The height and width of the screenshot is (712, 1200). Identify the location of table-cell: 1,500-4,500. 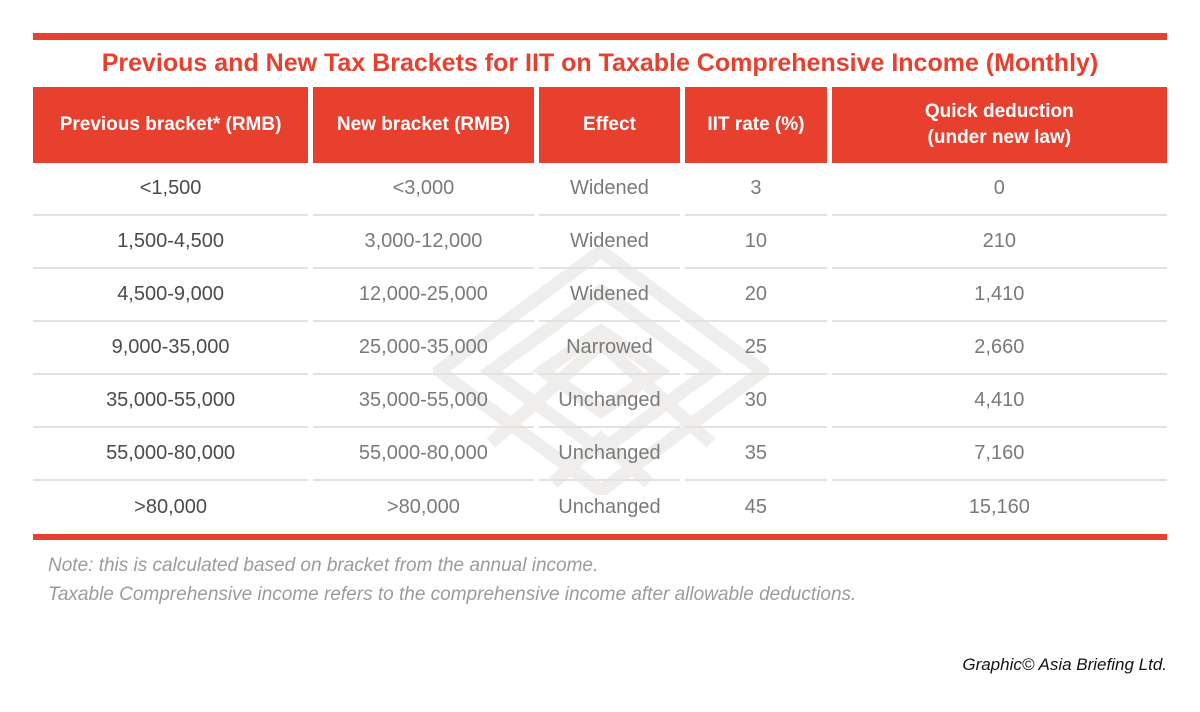
(171, 242).